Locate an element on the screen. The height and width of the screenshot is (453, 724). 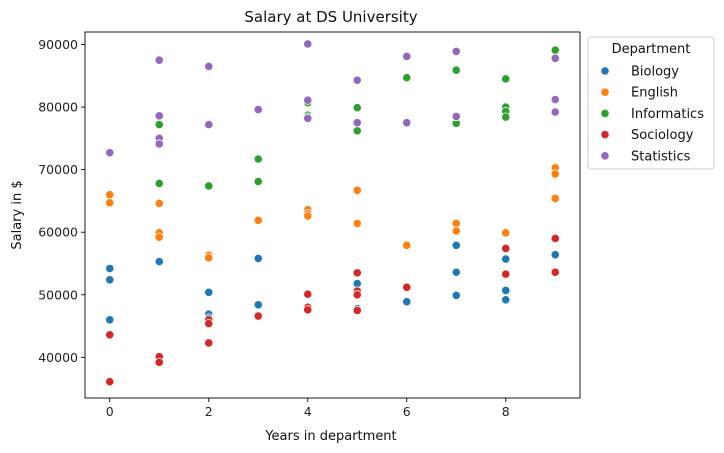
legend-label: Sociology is located at coordinates (662, 135).